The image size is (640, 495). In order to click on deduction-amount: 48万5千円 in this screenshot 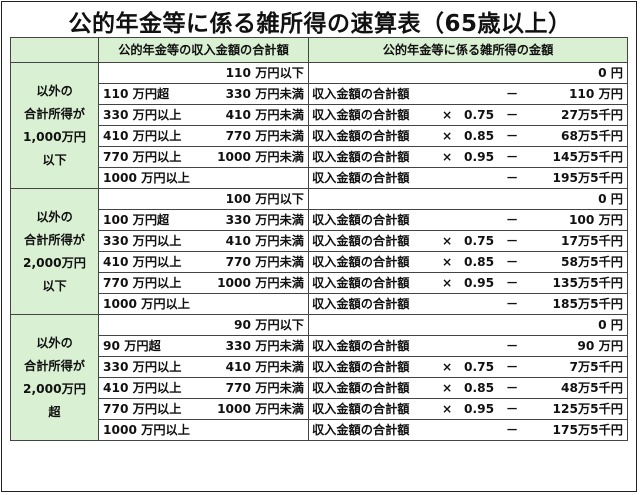, I will do `click(591, 388)`.